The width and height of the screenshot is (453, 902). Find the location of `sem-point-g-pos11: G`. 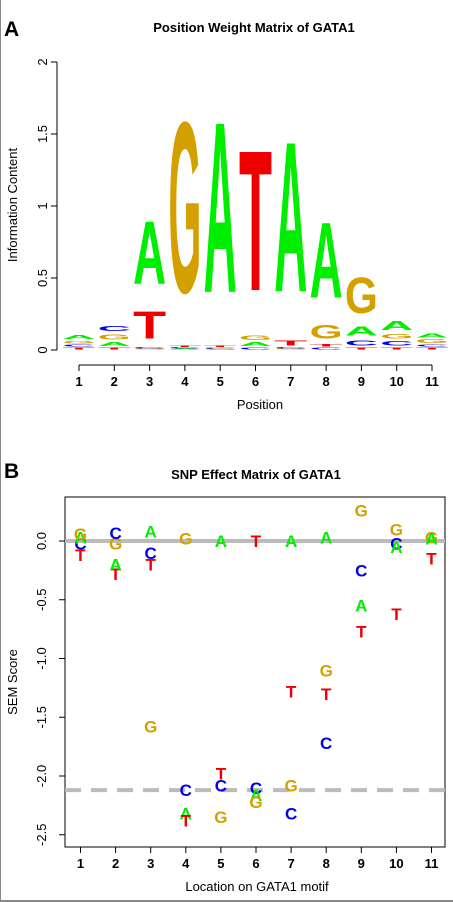

sem-point-g-pos11: G is located at coordinates (431, 537).